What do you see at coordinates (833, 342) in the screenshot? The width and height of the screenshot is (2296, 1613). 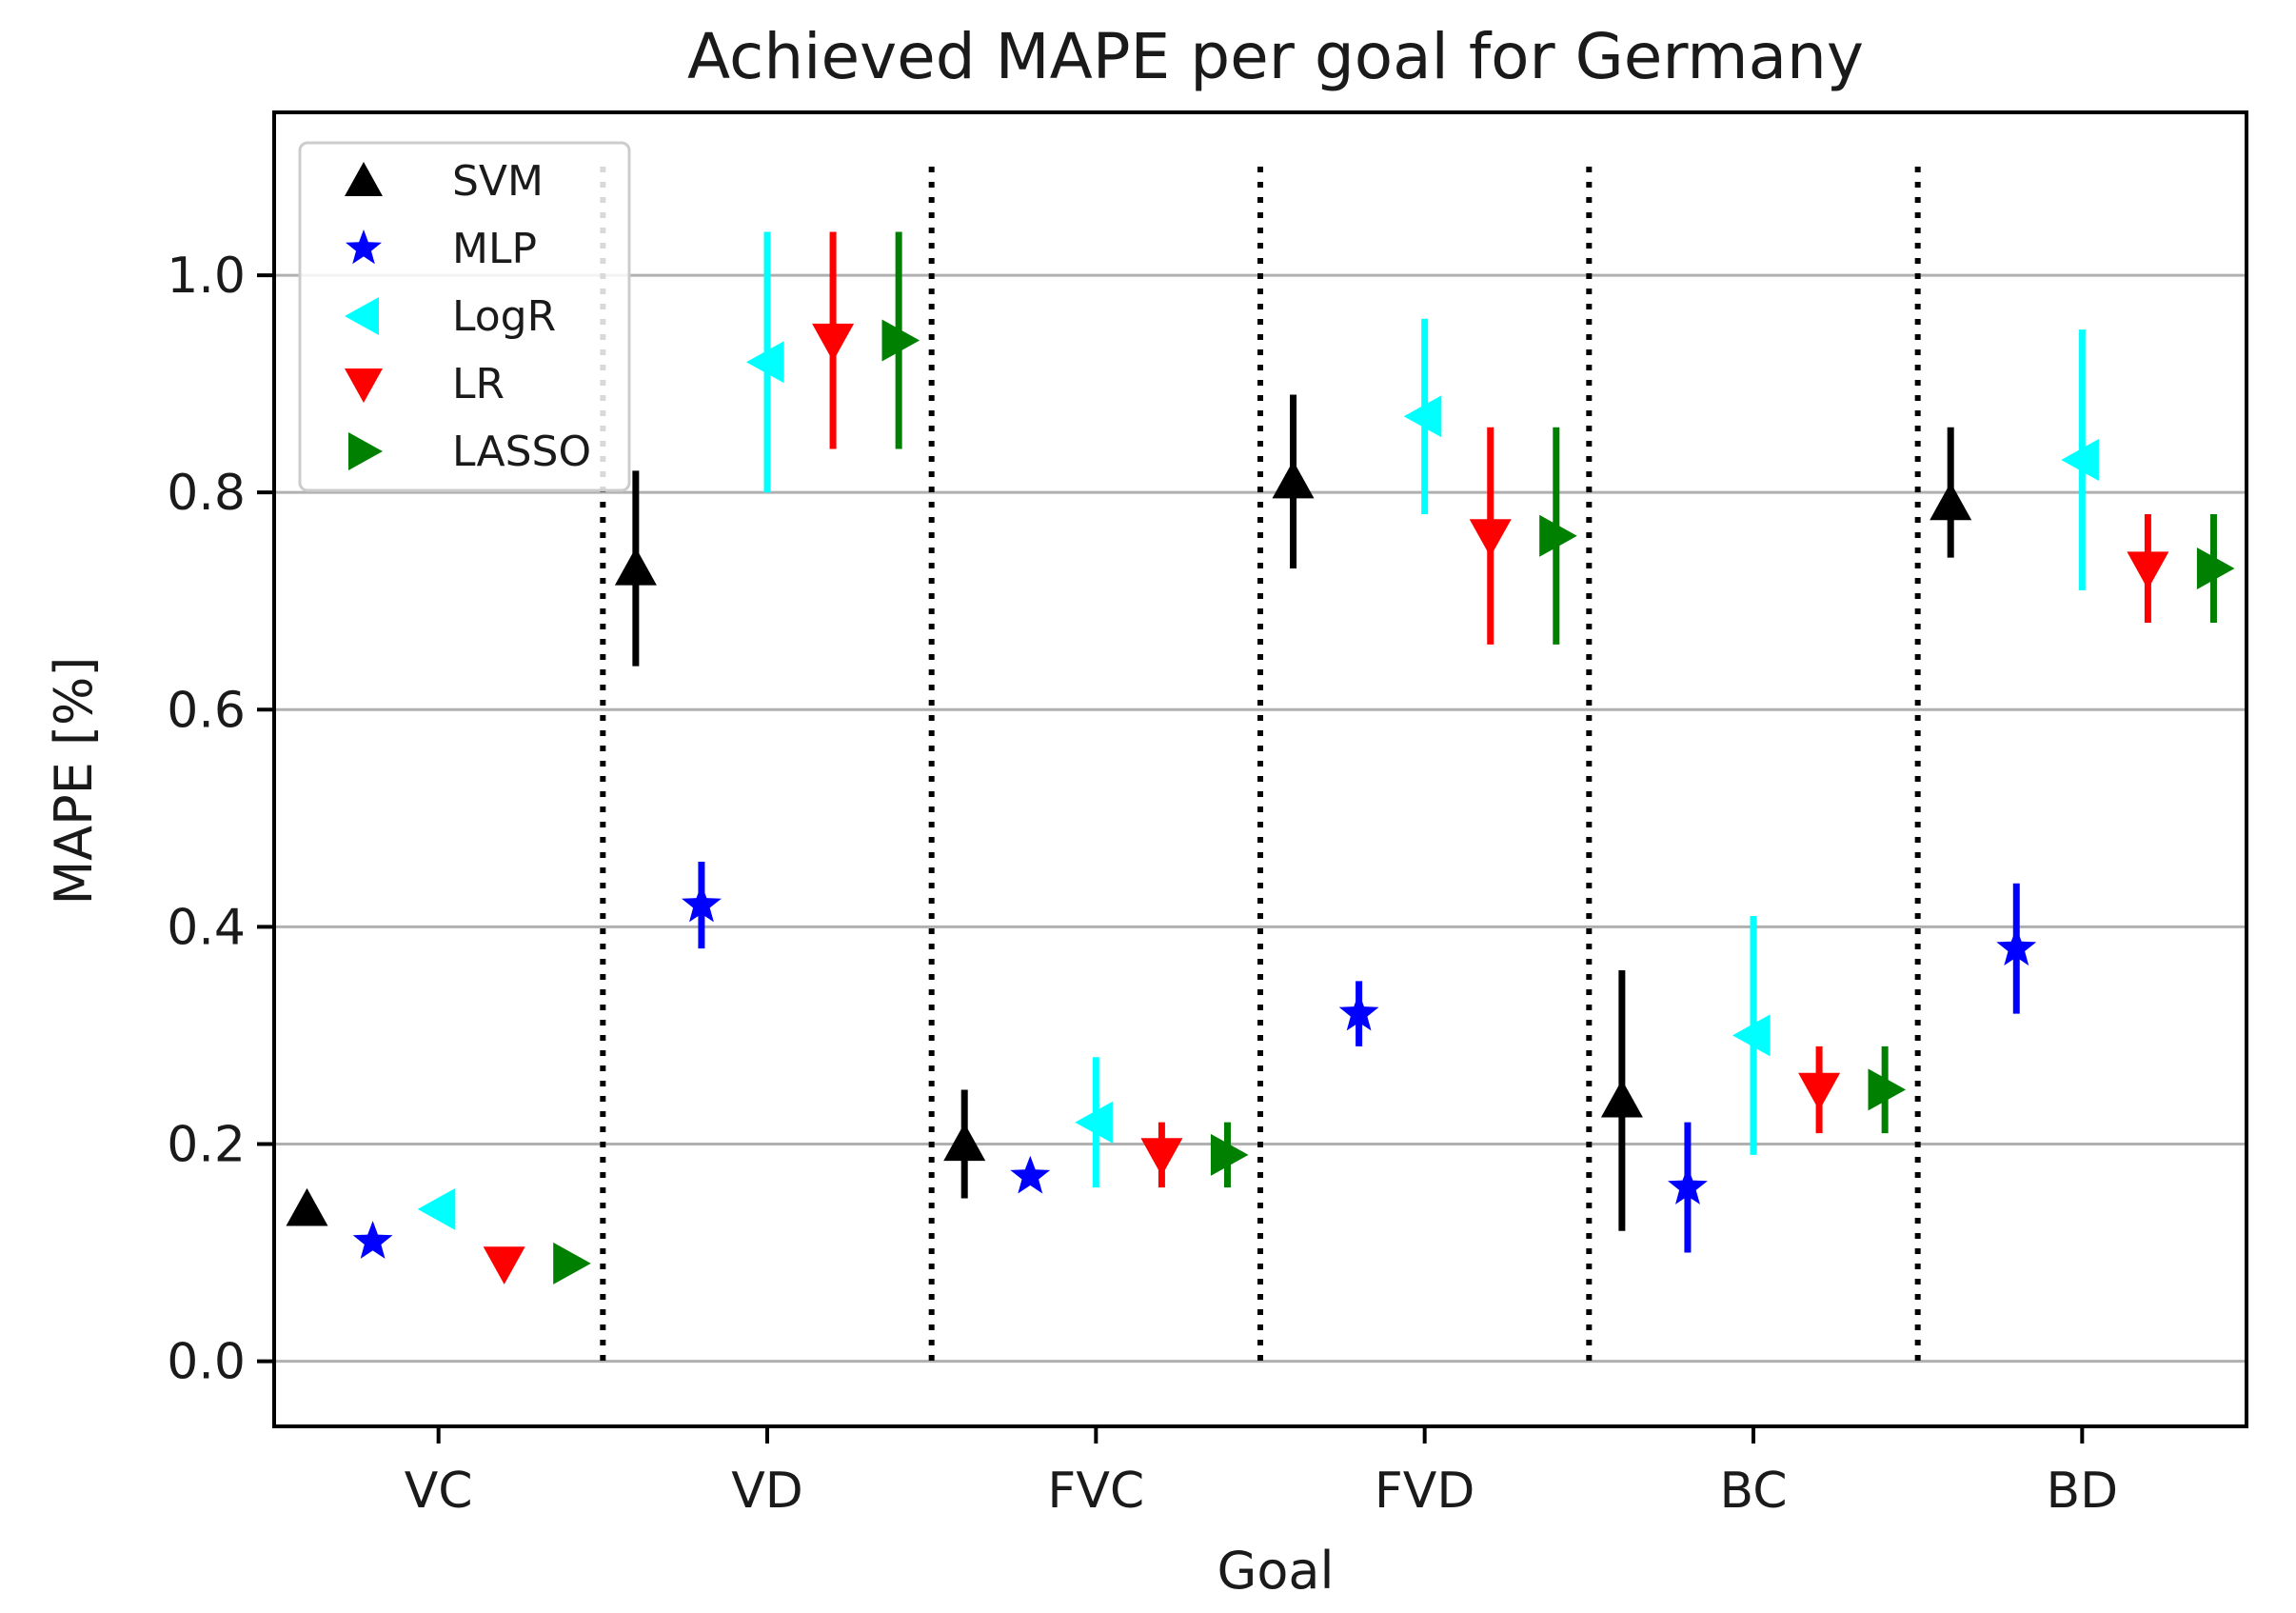 I see `point-lr-vd` at bounding box center [833, 342].